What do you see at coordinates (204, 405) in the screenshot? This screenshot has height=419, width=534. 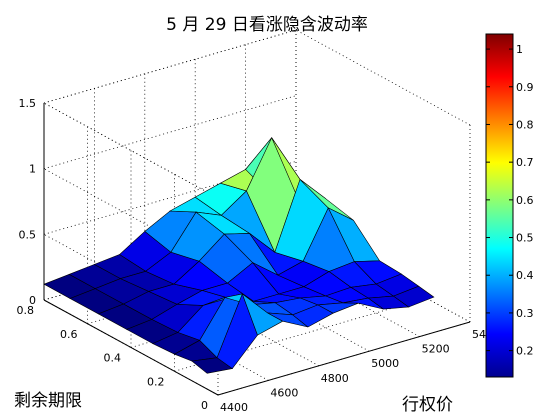 I see `y-tick-label: 0` at bounding box center [204, 405].